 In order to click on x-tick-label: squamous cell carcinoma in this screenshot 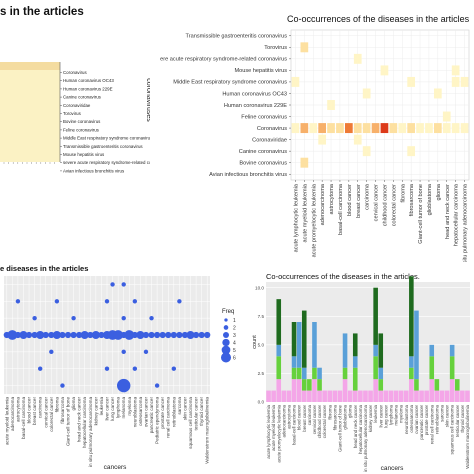, I will do `click(452, 429)`.